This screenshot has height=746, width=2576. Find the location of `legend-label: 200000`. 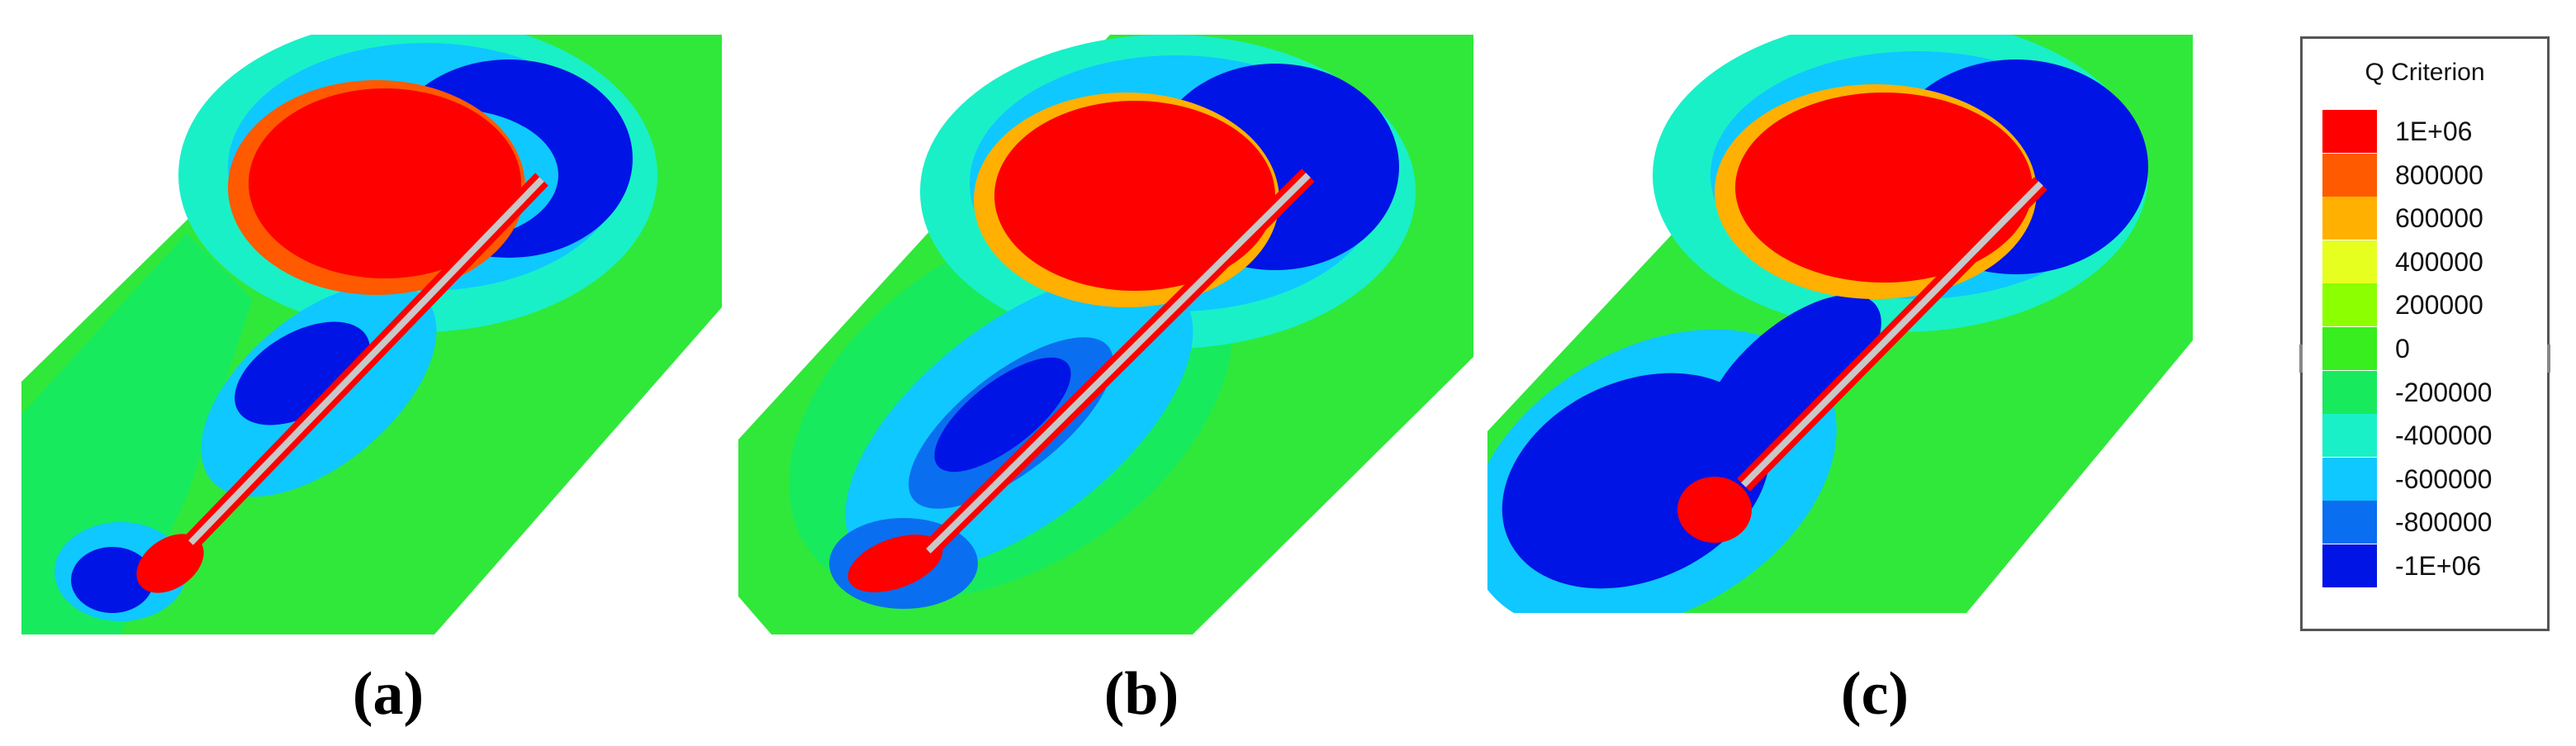

legend-label: 200000 is located at coordinates (2439, 305).